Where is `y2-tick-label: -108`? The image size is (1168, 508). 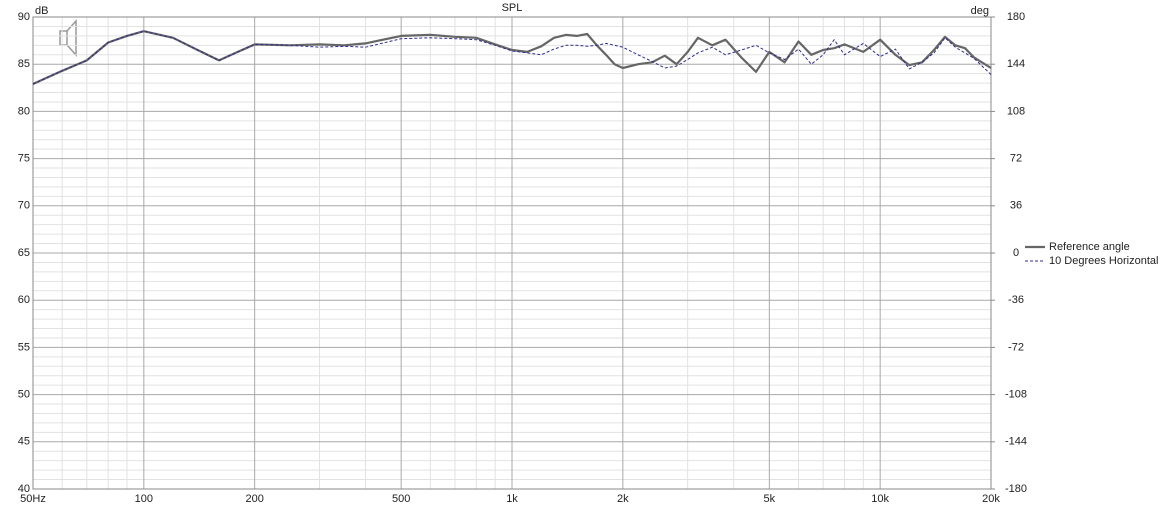 y2-tick-label: -108 is located at coordinates (1016, 395).